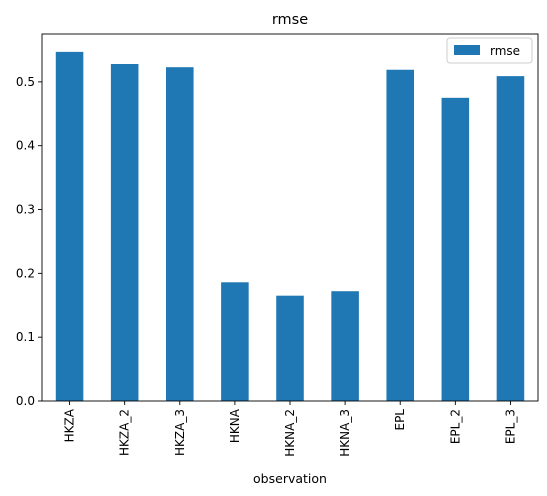 The height and width of the screenshot is (496, 547). Describe the element at coordinates (25, 401) in the screenshot. I see `y-tick-label: 0.0` at that location.